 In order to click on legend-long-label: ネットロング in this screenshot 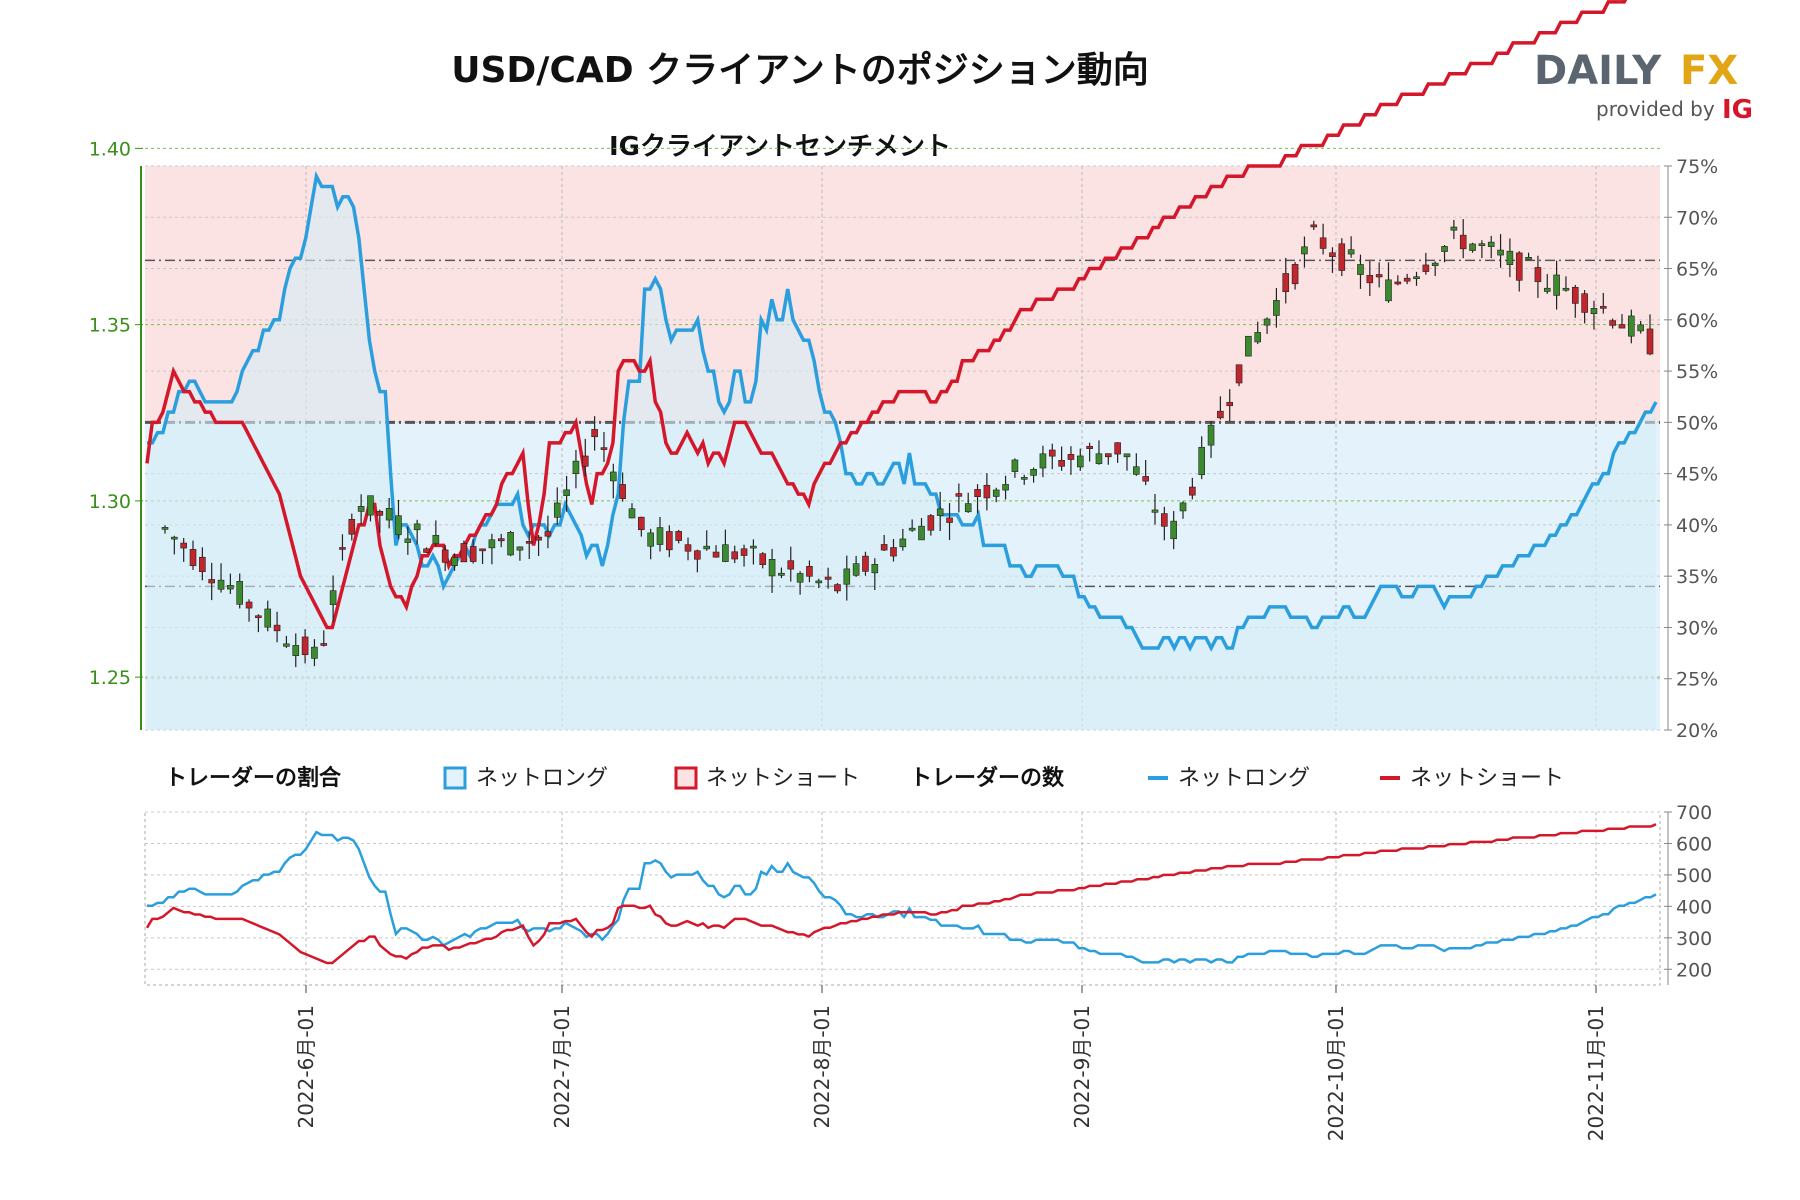, I will do `click(542, 778)`.